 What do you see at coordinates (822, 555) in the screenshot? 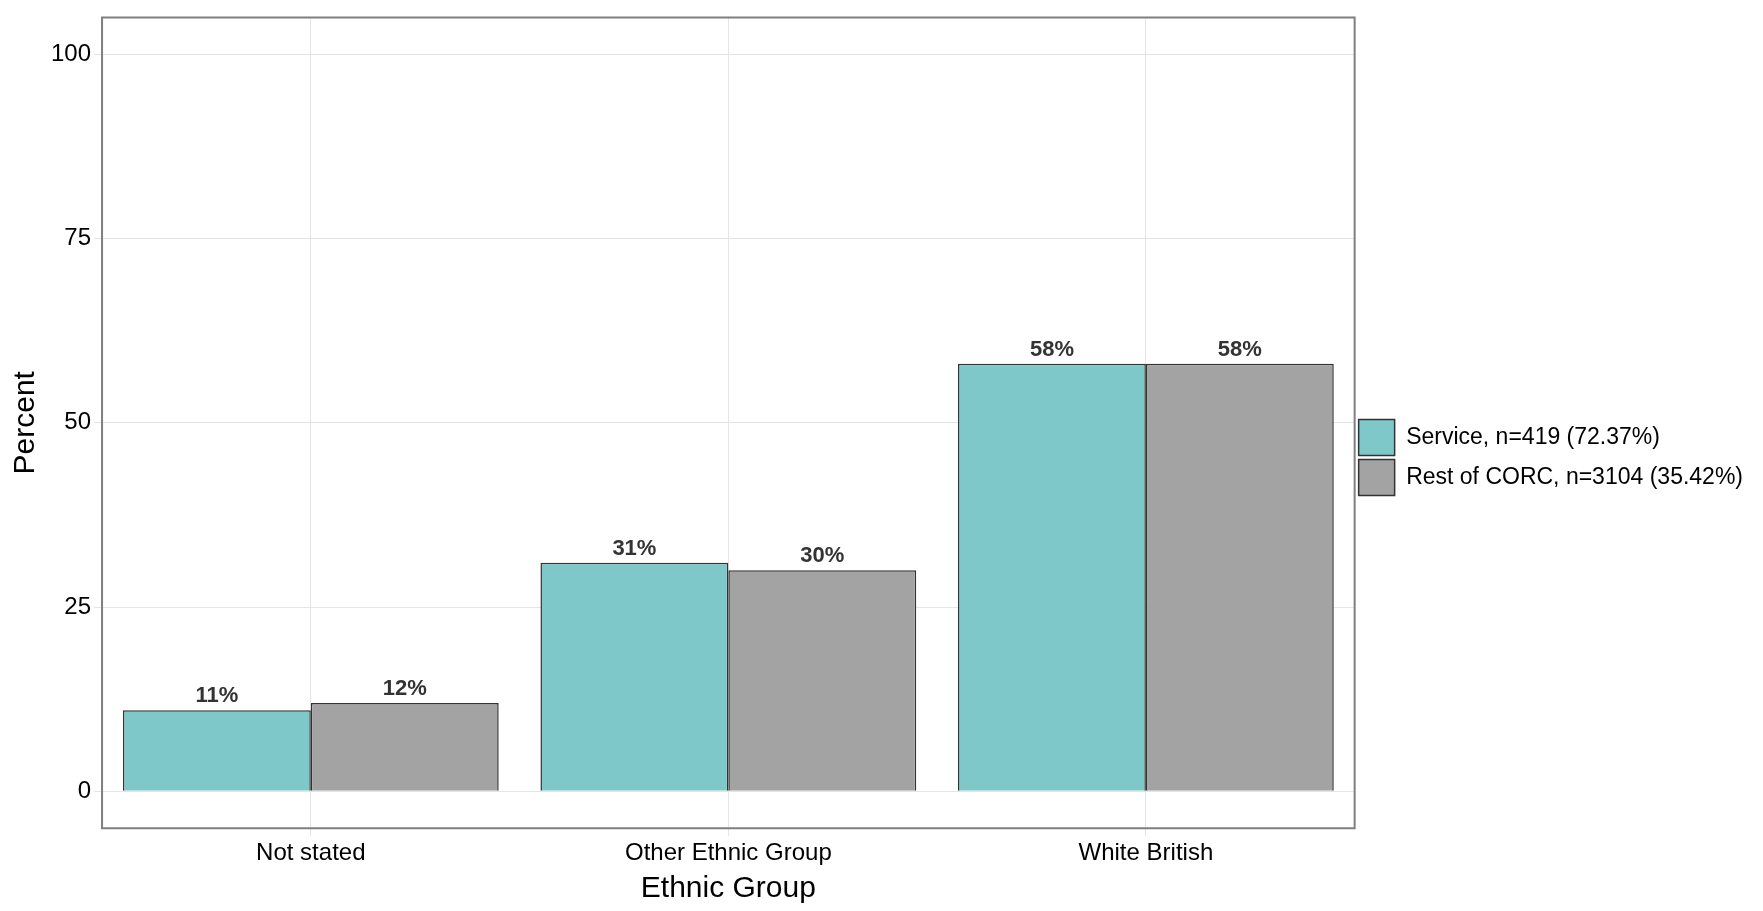
I see `data-label: 30%` at bounding box center [822, 555].